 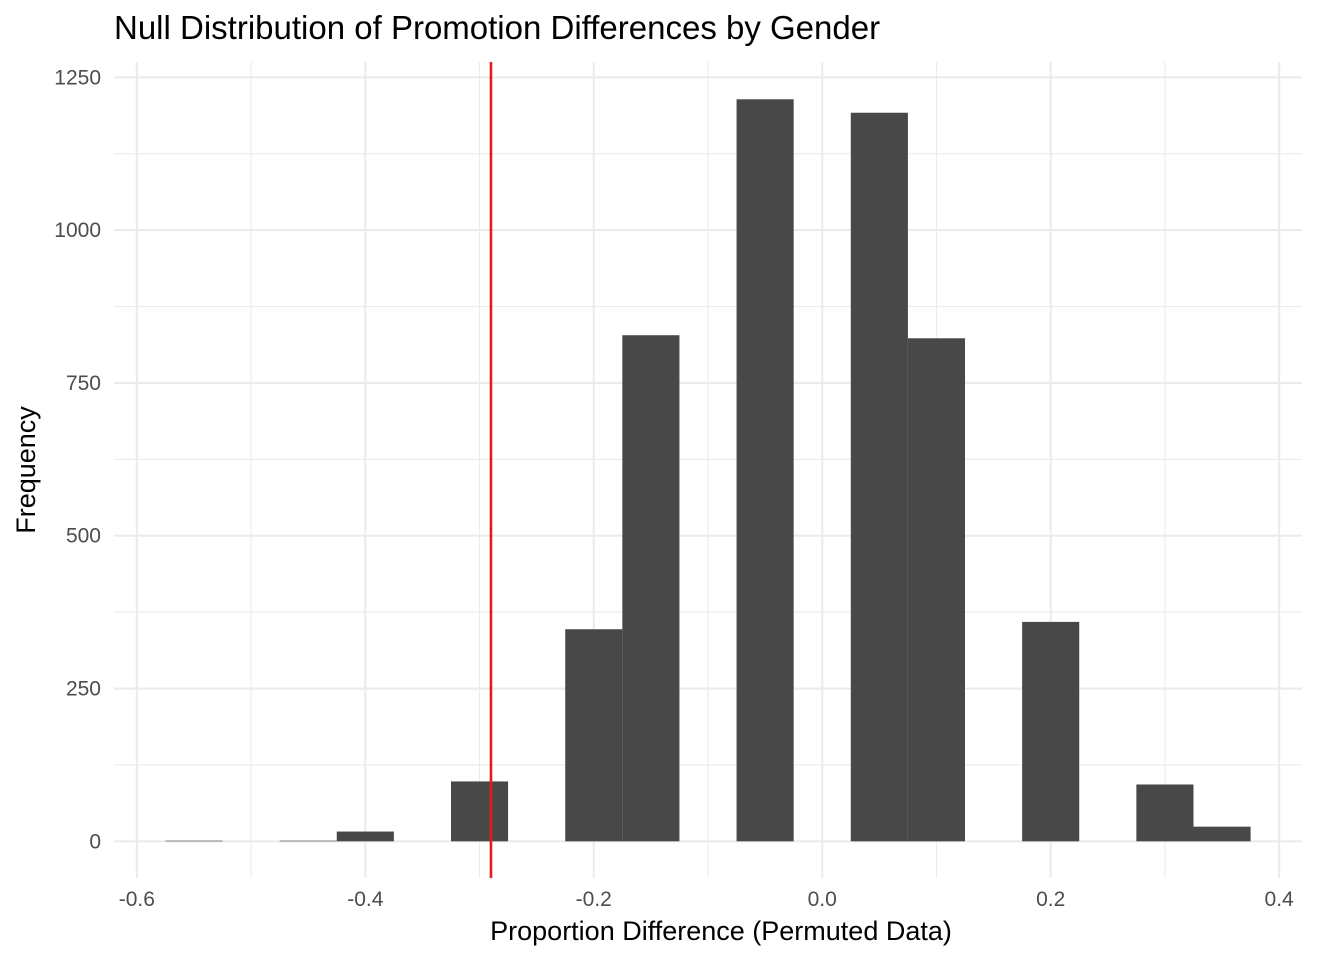 I want to click on x-tick-label: -0.4, so click(x=365, y=899).